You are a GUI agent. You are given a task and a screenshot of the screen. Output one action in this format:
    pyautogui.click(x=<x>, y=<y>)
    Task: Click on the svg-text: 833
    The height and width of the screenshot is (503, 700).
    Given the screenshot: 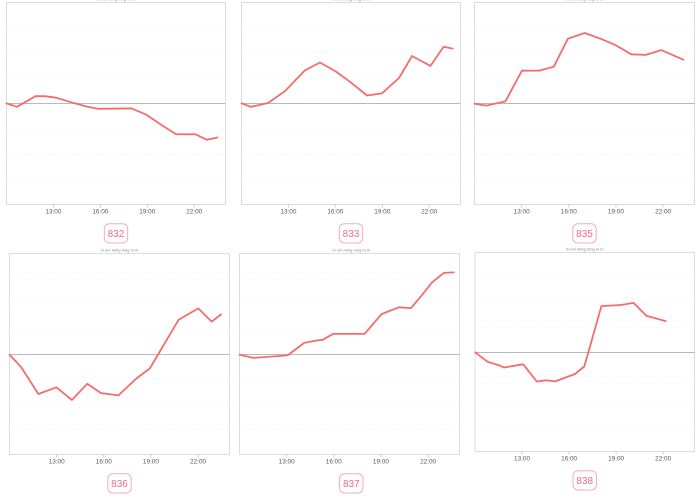 What is the action you would take?
    pyautogui.click(x=351, y=234)
    